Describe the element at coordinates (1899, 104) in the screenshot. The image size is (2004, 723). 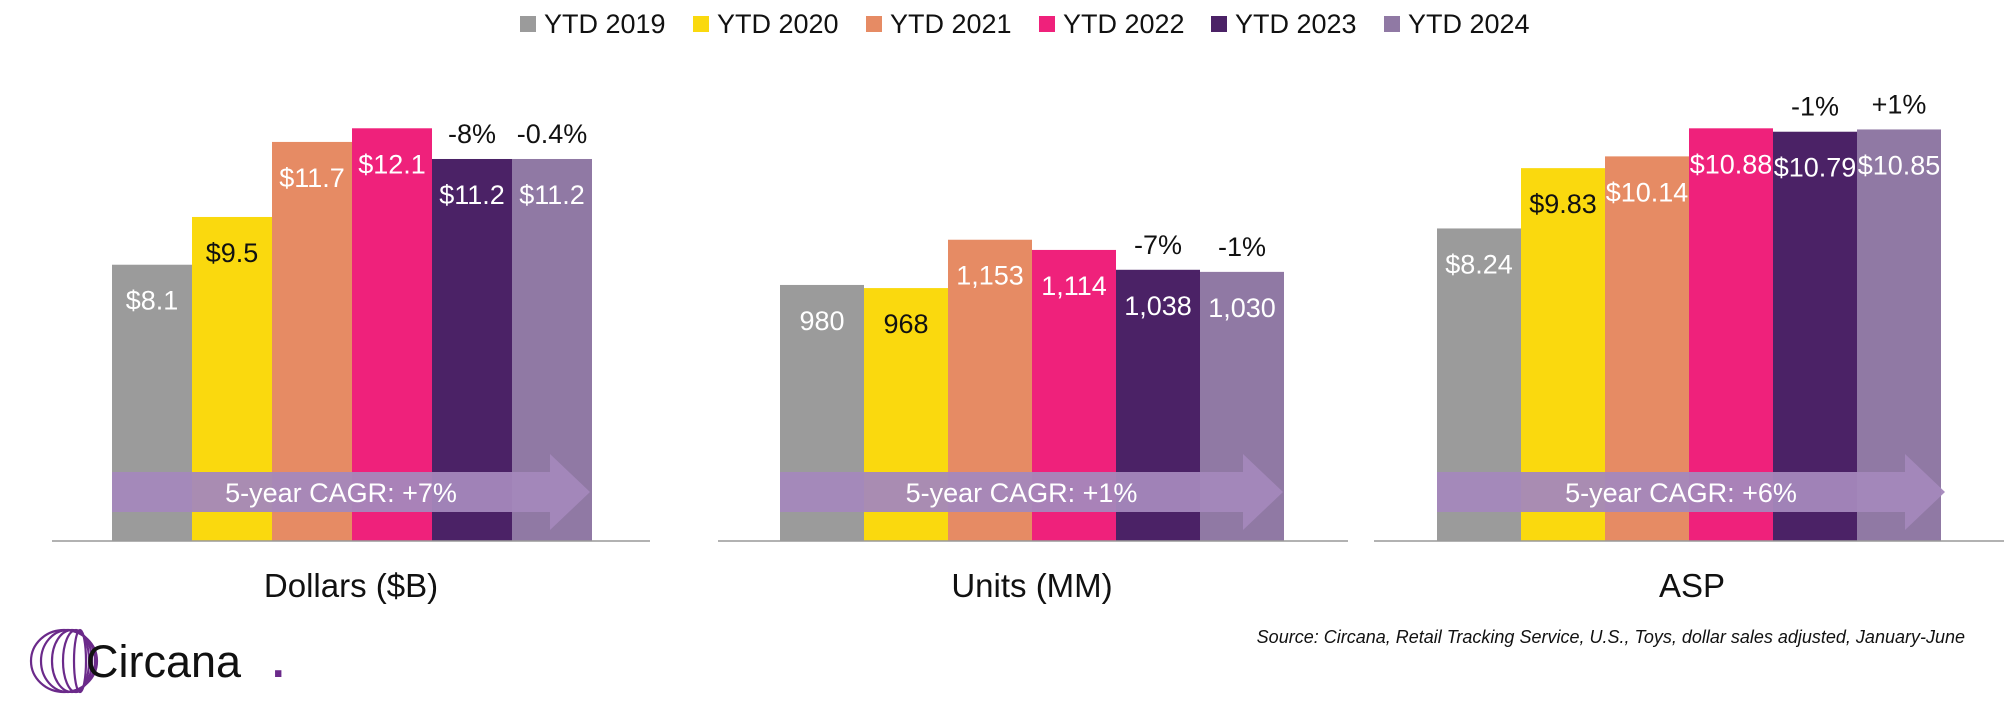
I see `change-label: +1%` at that location.